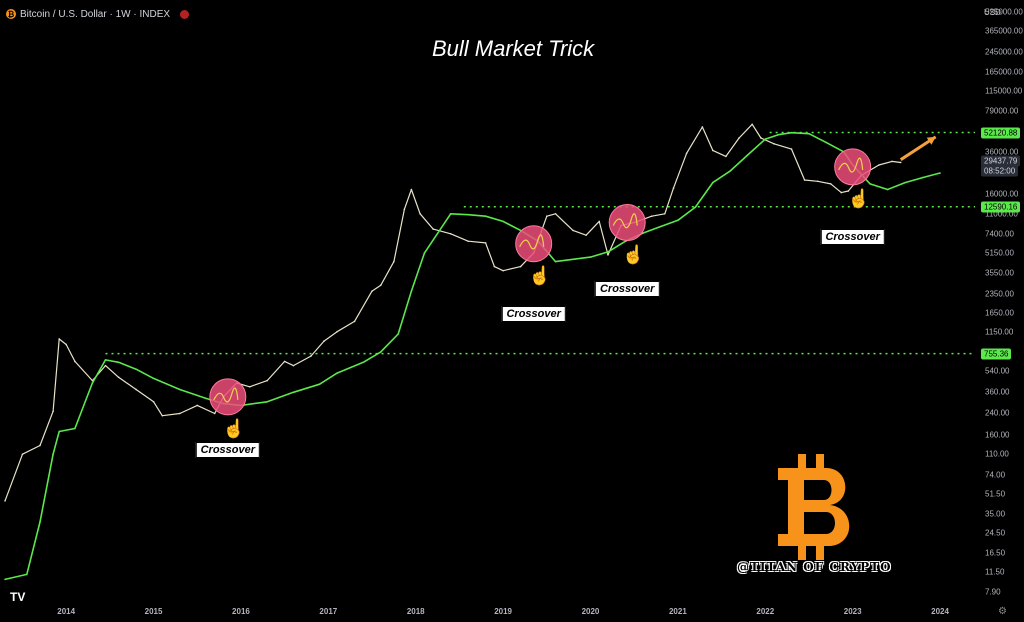 This screenshot has height=622, width=1024. Describe the element at coordinates (234, 428) in the screenshot. I see `pointer-hand-icon: ☝` at that location.